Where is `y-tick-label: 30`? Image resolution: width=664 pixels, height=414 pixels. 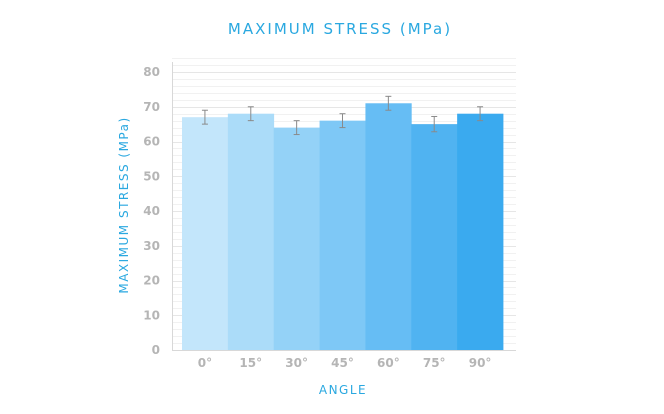
y-tick-label: 30 is located at coordinates (151, 246).